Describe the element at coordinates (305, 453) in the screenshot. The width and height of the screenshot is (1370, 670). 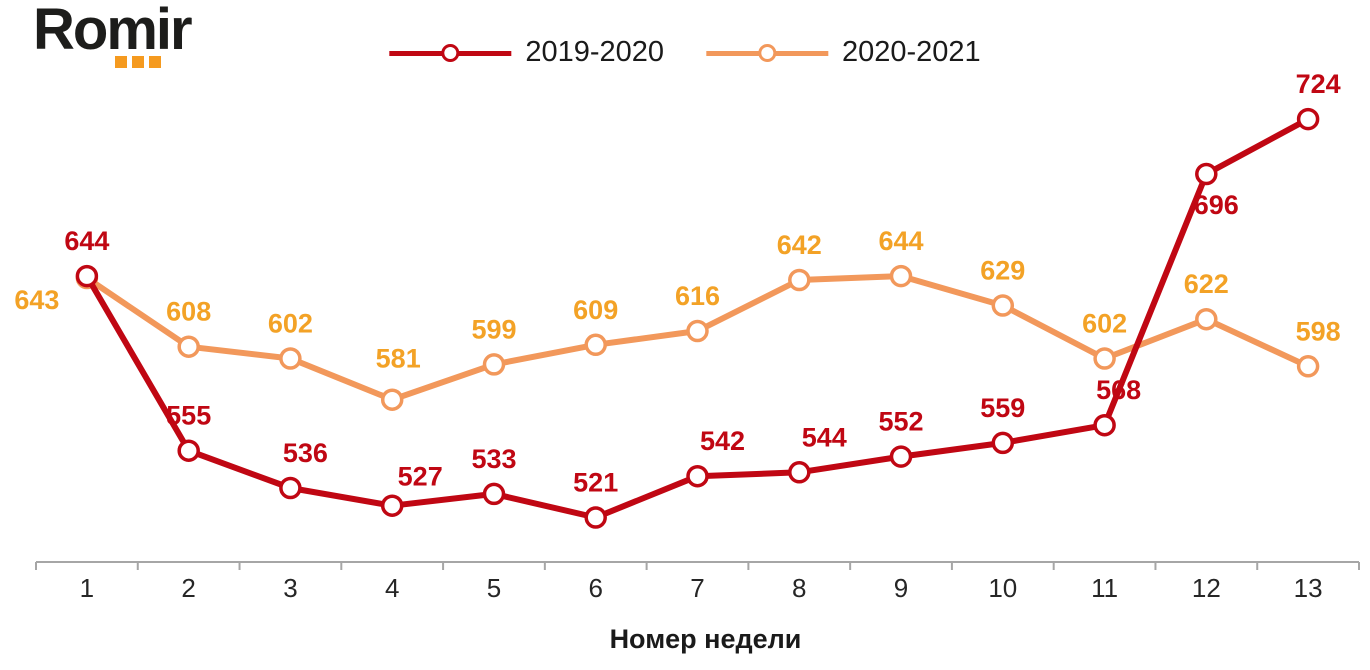
I see `data-label-2019-2020-week-3: 536` at that location.